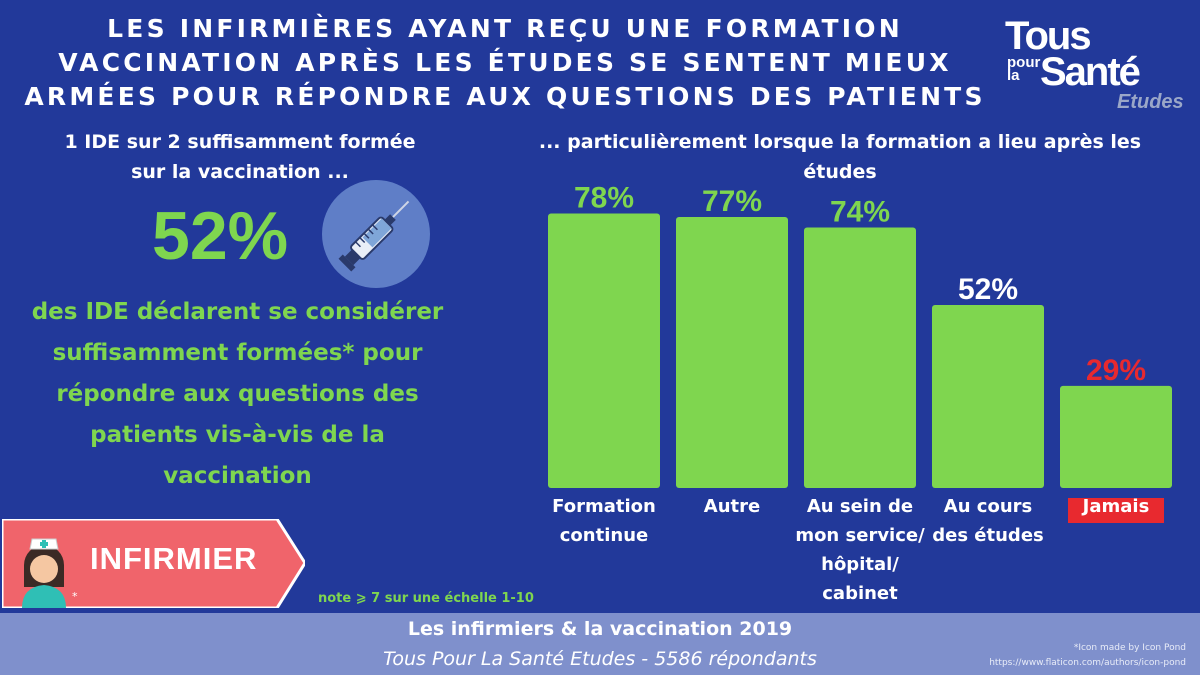  Describe the element at coordinates (988, 289) in the screenshot. I see `data-label-3: 52%` at that location.